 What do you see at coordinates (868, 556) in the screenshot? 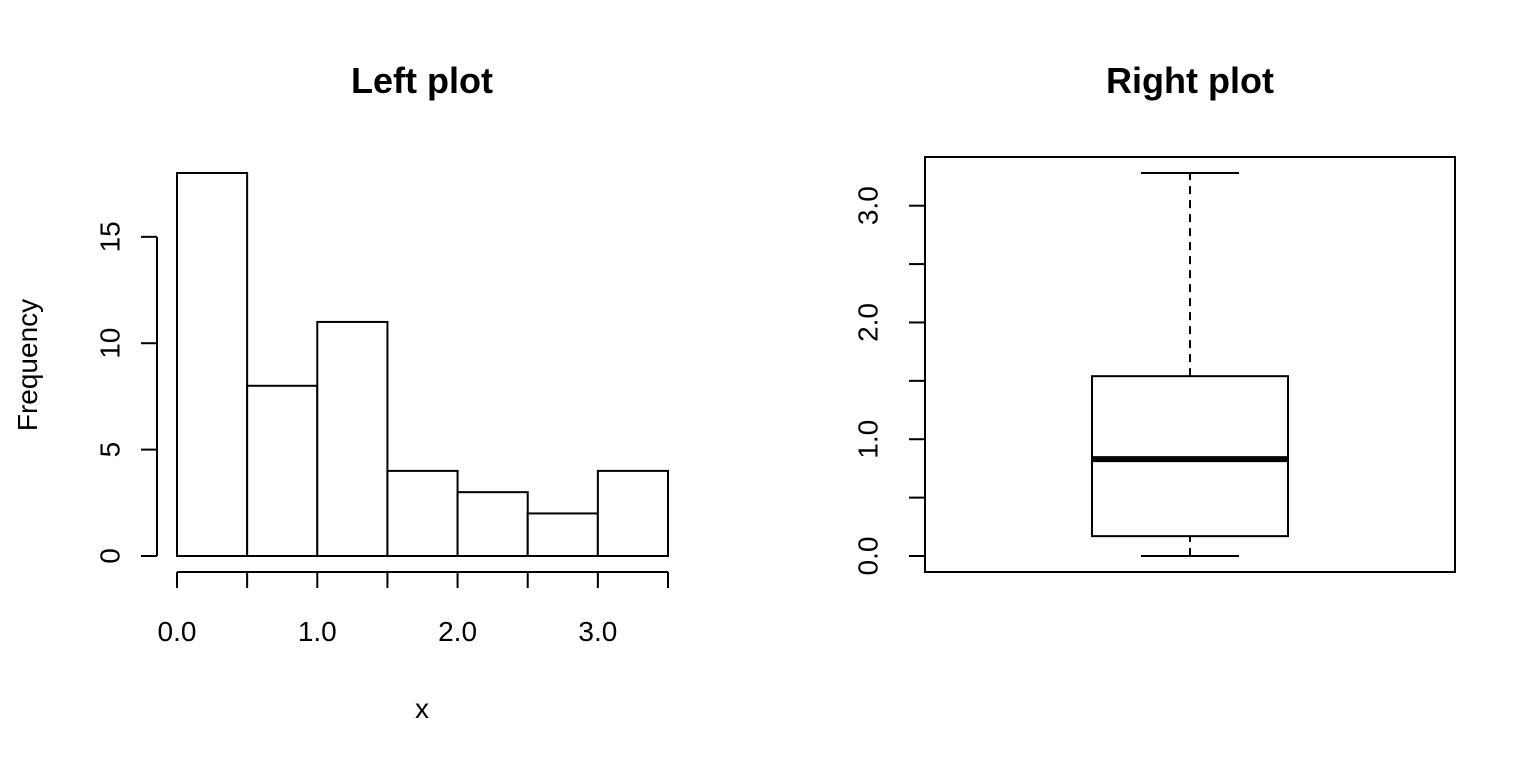
I see `y-tick-label: 0.0` at bounding box center [868, 556].